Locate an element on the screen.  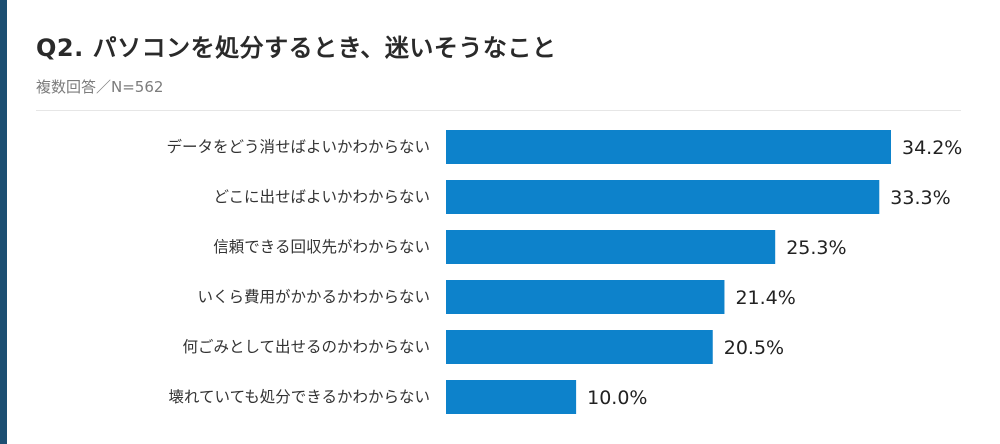
category-label: 壊れていても処分できるかわからない is located at coordinates (300, 397).